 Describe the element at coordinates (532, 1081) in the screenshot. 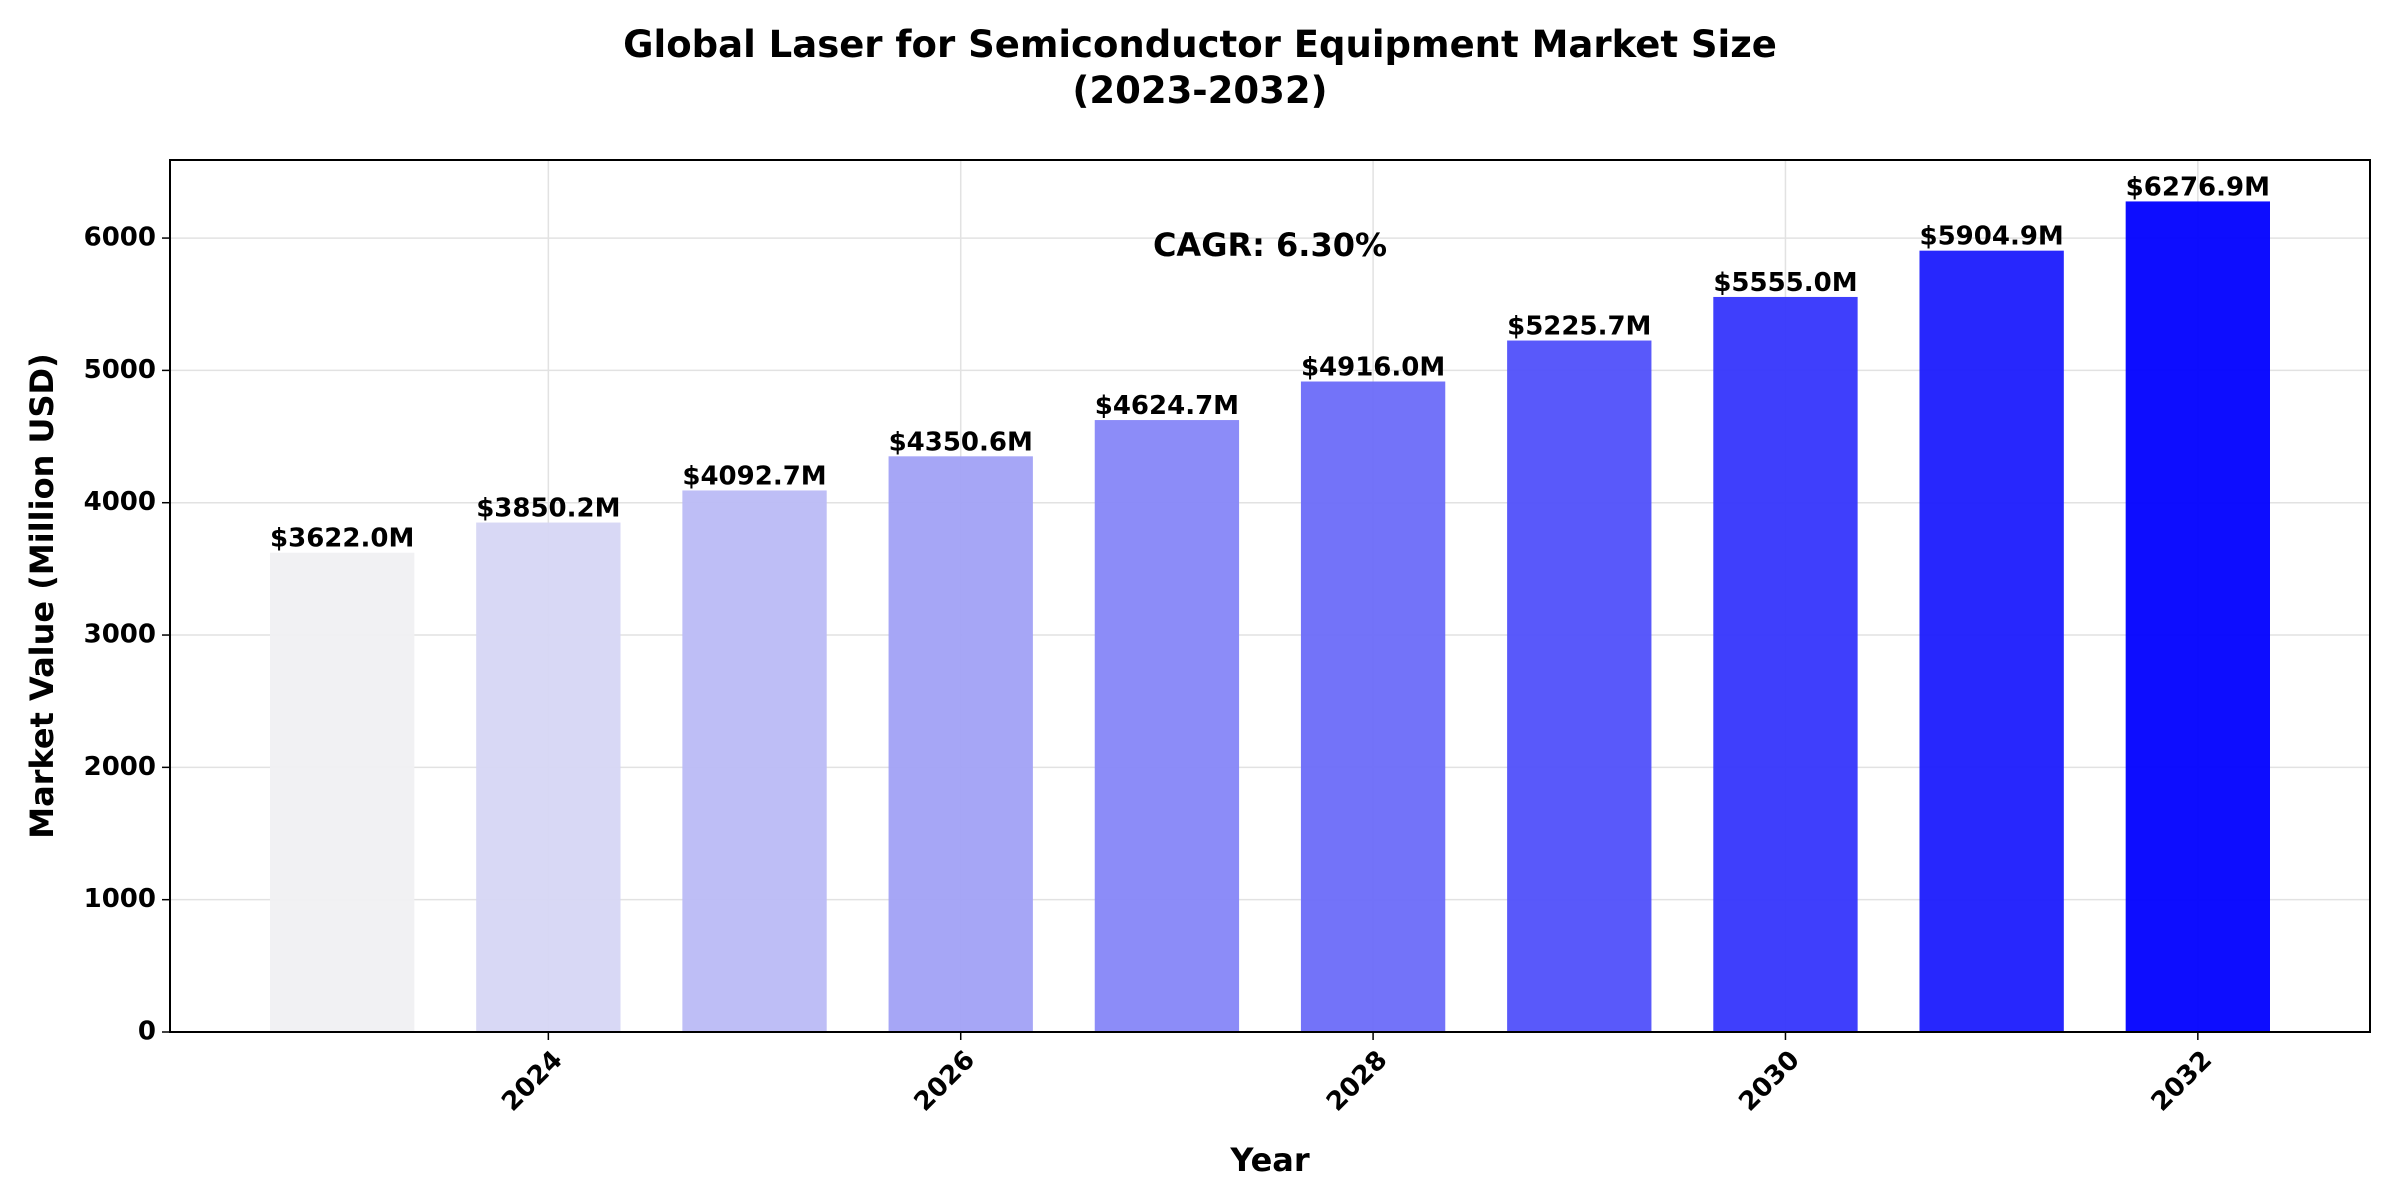

I see `x-tick-label: 2024` at that location.